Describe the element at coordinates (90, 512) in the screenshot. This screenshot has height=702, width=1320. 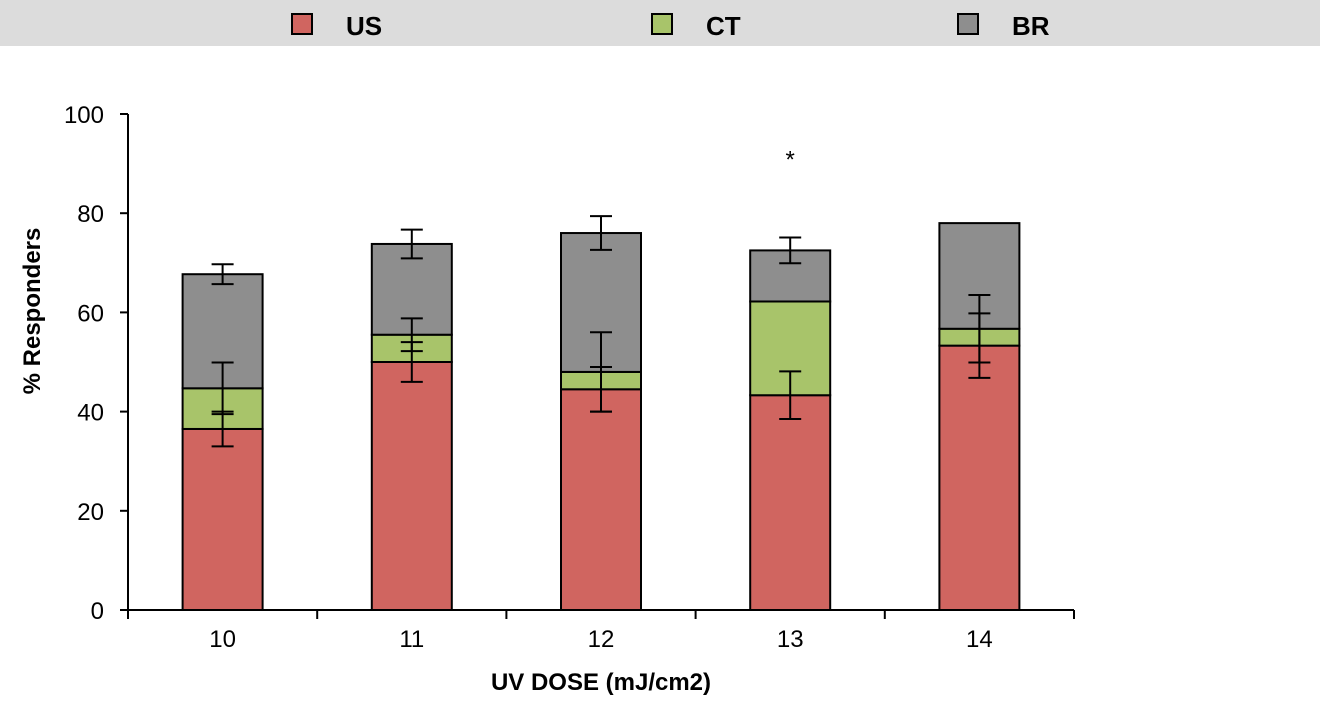
I see `y-tick-label: 20` at that location.